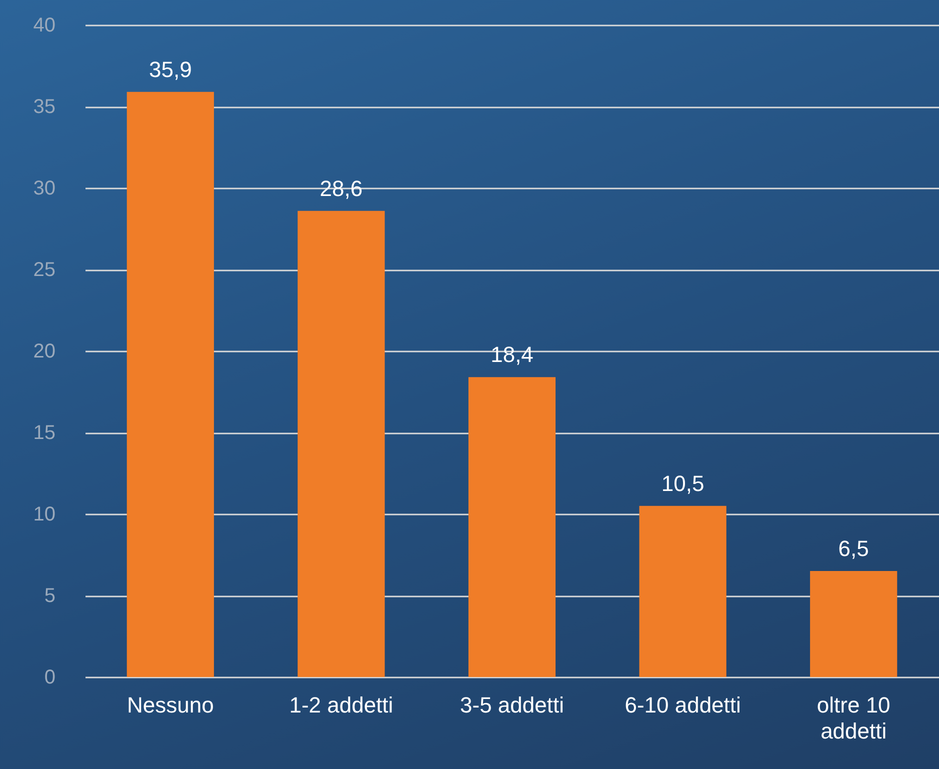 The image size is (939, 769). Describe the element at coordinates (512, 705) in the screenshot. I see `x-tick-label: 3-5 addetti` at that location.